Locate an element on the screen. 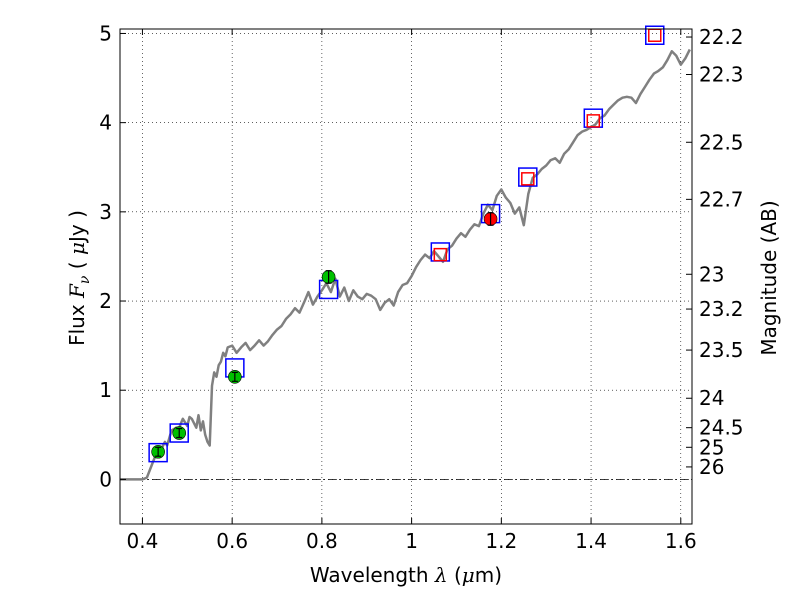 The height and width of the screenshot is (600, 800). x-tick-label: 1.4 is located at coordinates (591, 541).